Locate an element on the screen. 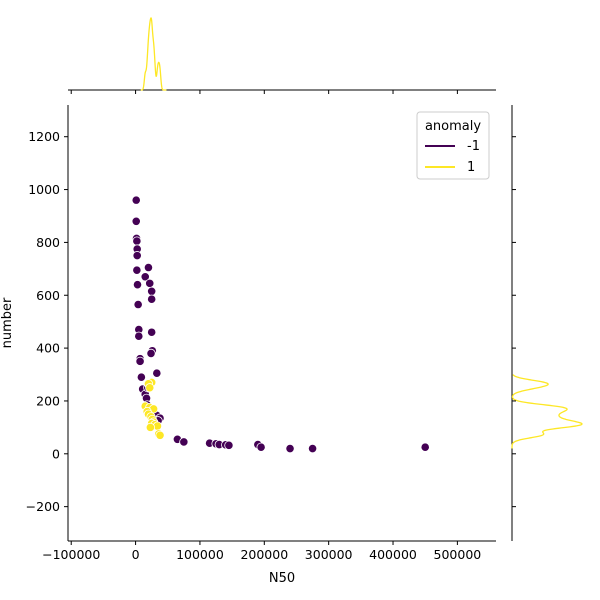 This screenshot has height=600, width=600. x-tick-label: −100000 is located at coordinates (71, 554).